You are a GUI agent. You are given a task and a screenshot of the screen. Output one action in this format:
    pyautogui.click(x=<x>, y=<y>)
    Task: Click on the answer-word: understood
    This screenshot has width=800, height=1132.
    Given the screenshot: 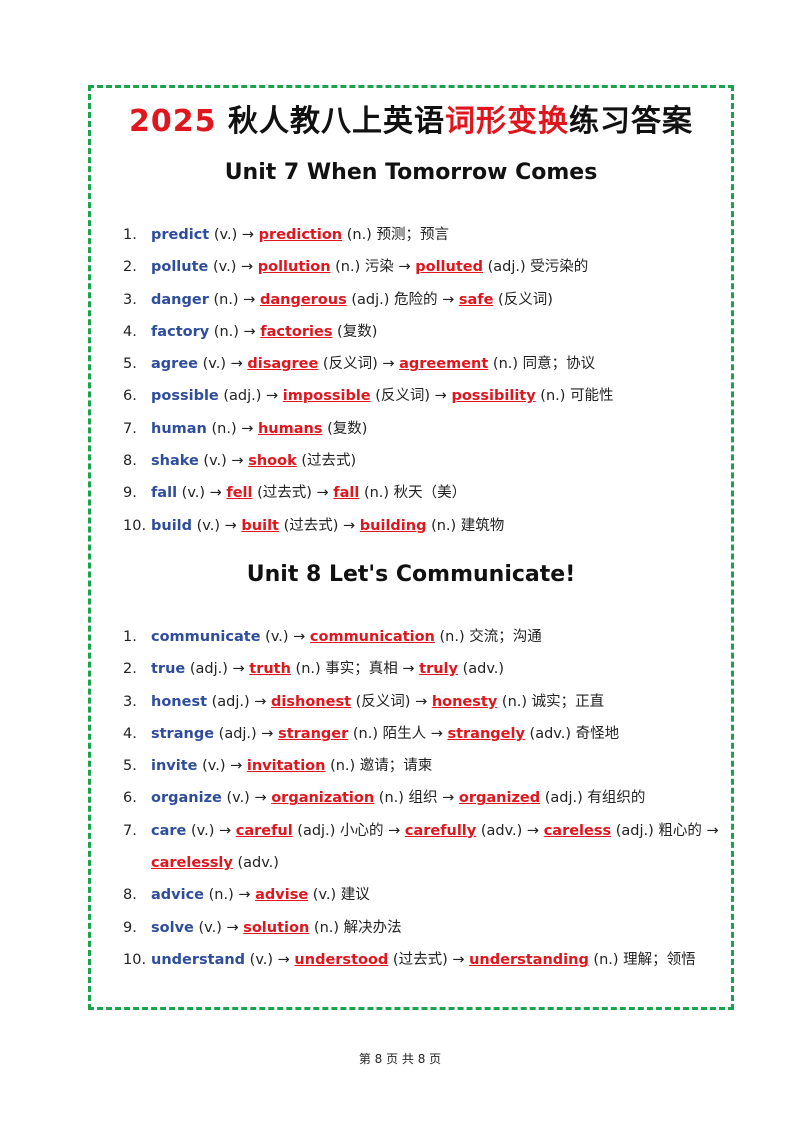 What is the action you would take?
    pyautogui.click(x=341, y=959)
    